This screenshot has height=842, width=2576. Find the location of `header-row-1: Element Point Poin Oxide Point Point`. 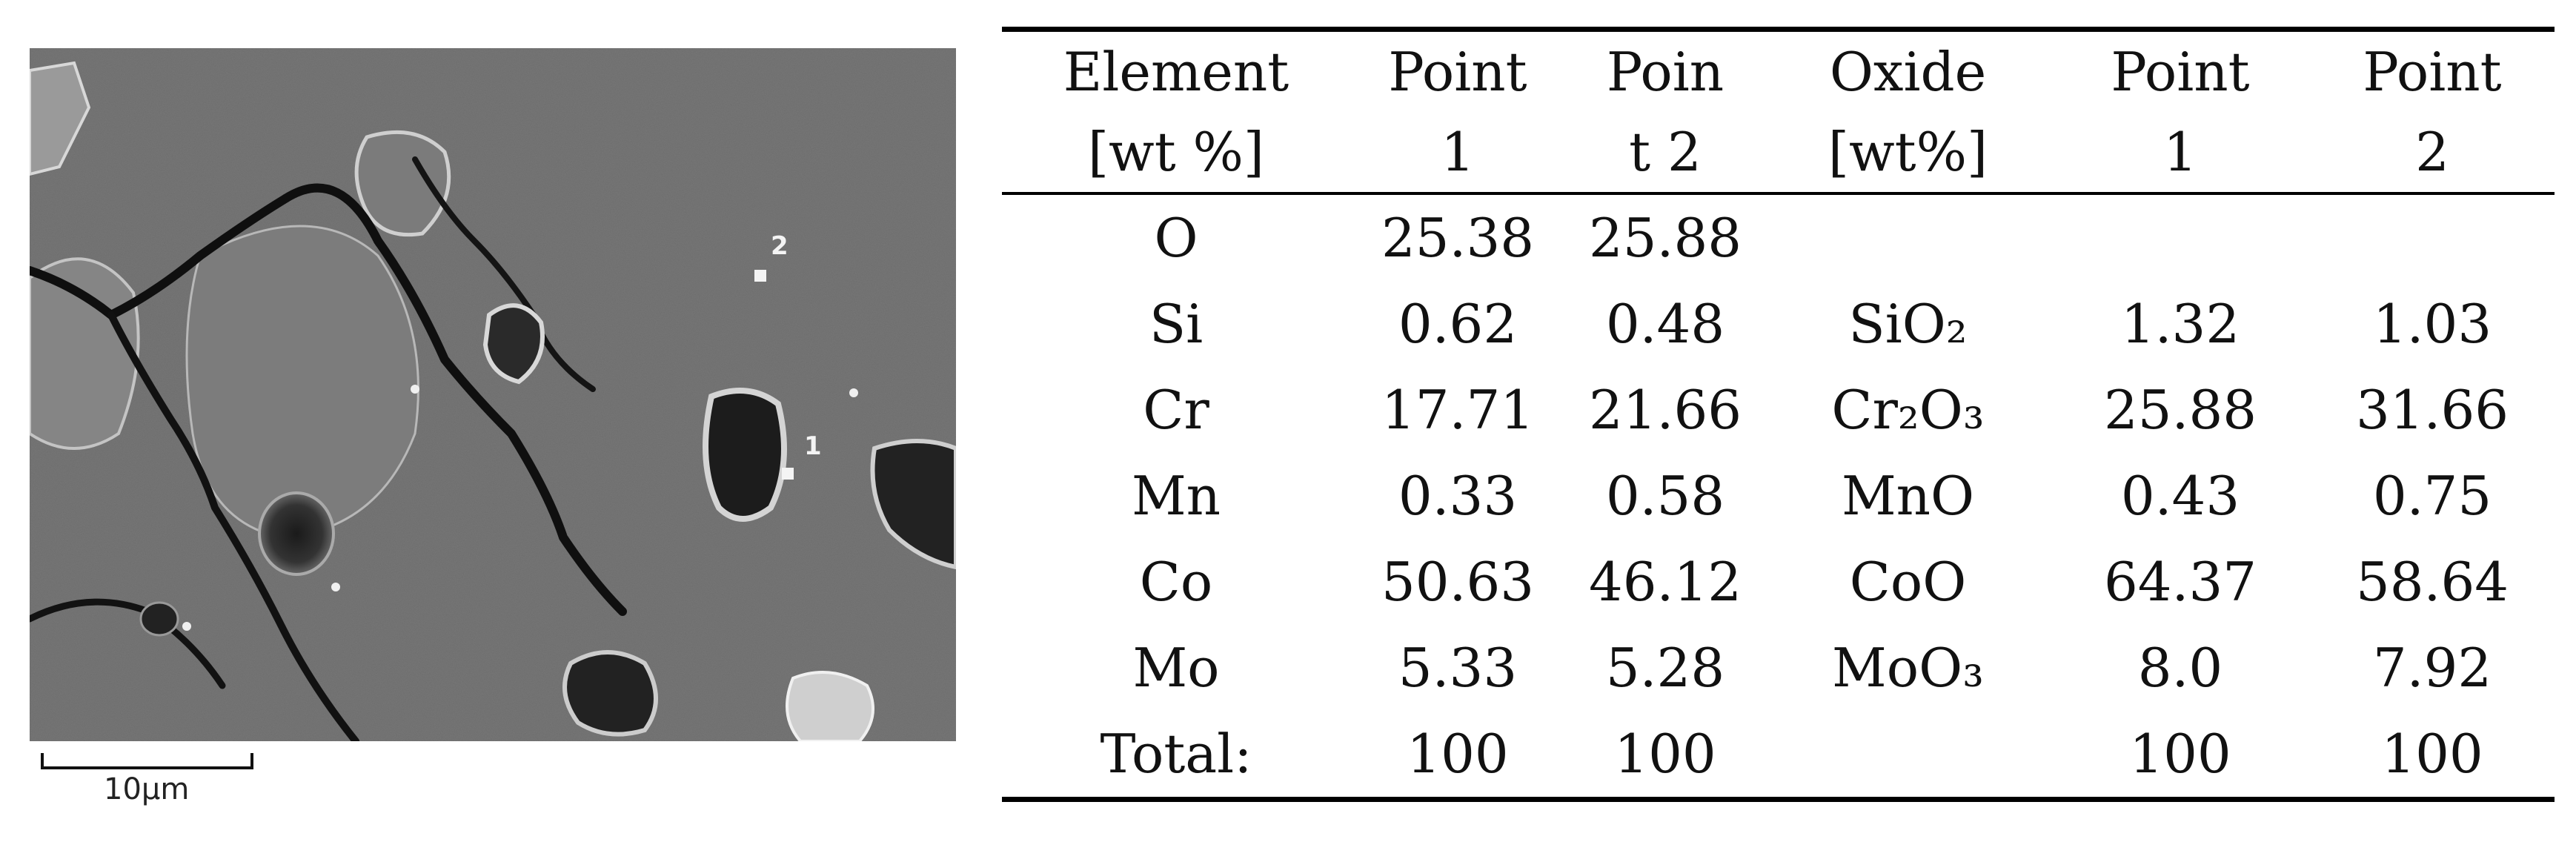

header-row-1: Element Point Poin Oxide Point Point is located at coordinates (1779, 69).